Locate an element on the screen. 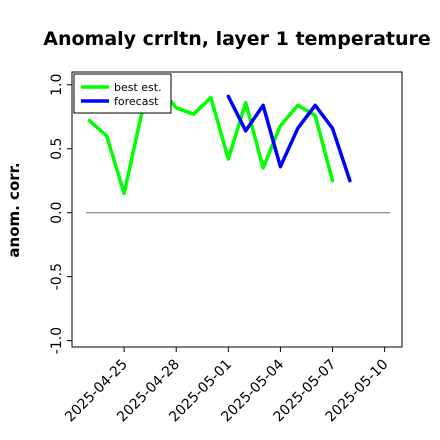 This screenshot has height=440, width=440. y-tick-label: -1.0 is located at coordinates (57, 340).